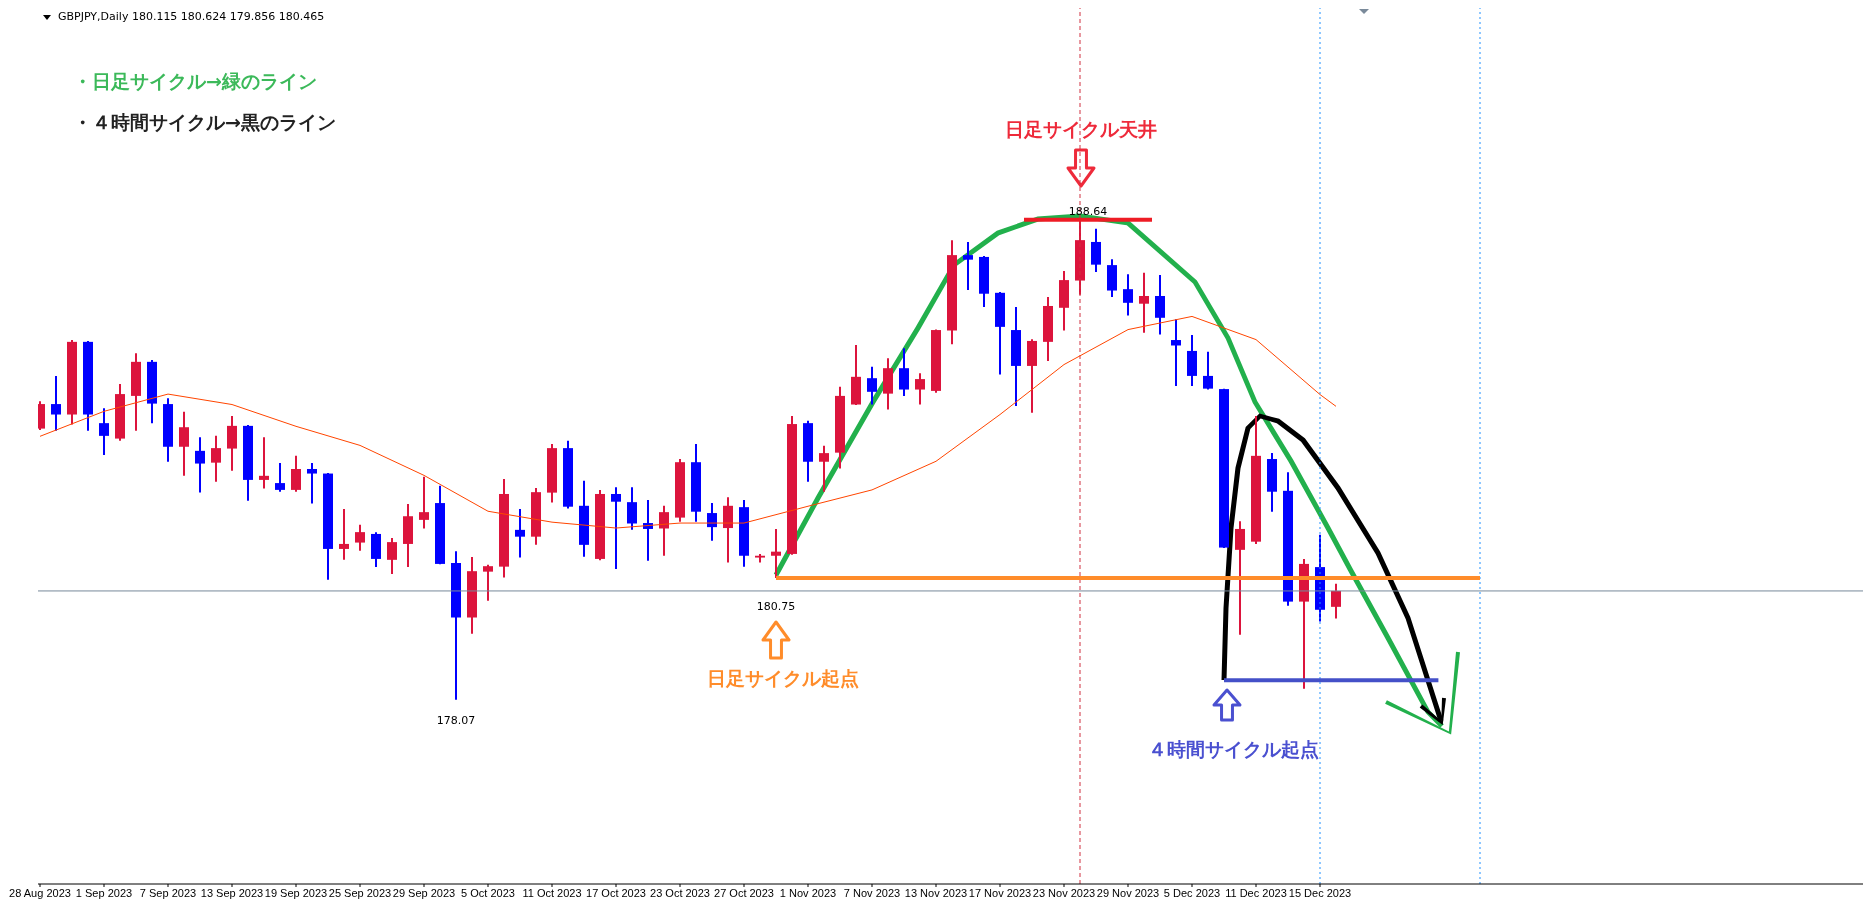  Describe the element at coordinates (104, 892) in the screenshot. I see `x-tick-label: 1 Sep 2023` at that location.